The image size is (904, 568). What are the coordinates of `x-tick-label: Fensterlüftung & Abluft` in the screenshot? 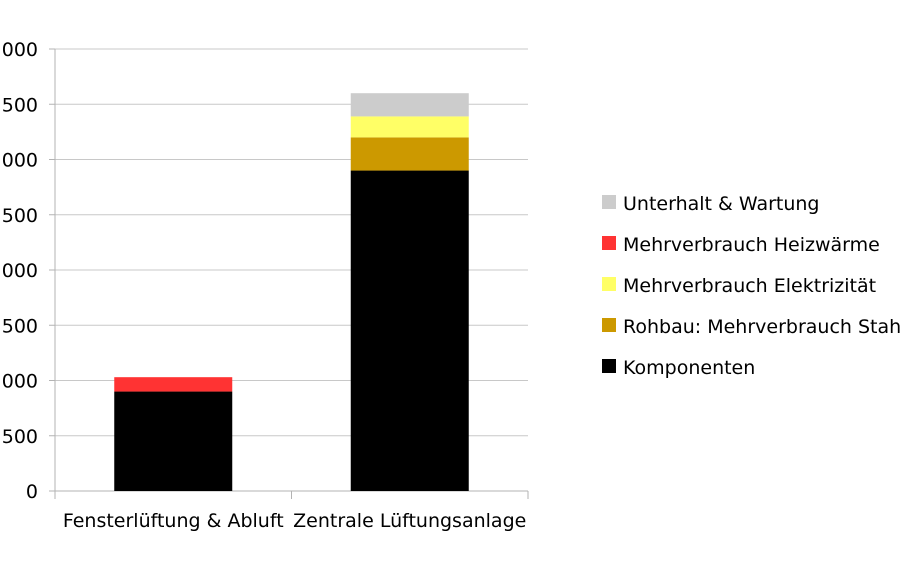 It's located at (173, 521).